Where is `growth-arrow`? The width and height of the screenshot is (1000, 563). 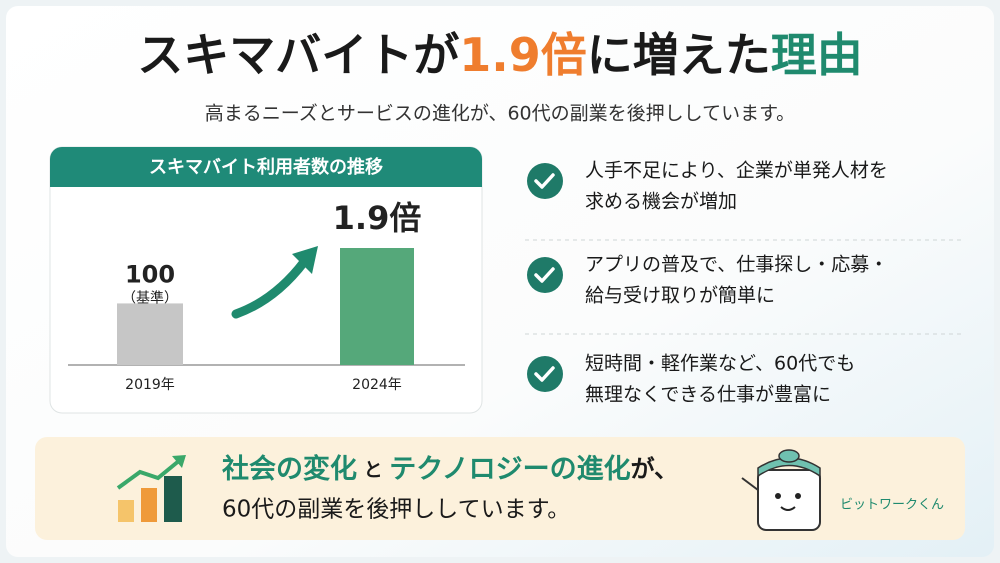
growth-arrow is located at coordinates (270, 288).